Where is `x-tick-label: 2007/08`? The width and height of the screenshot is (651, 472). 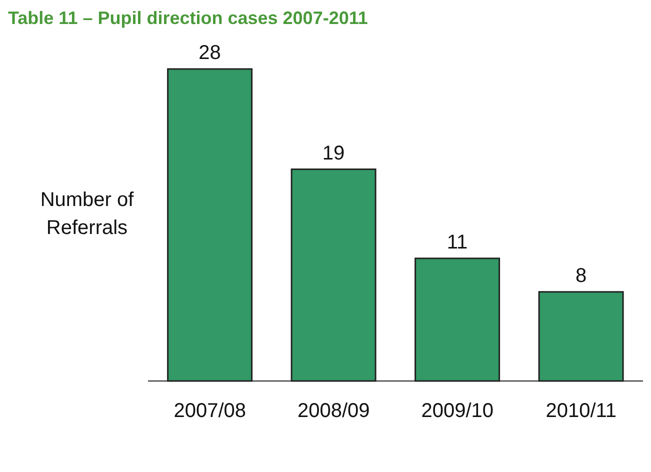
x-tick-label: 2007/08 is located at coordinates (210, 411).